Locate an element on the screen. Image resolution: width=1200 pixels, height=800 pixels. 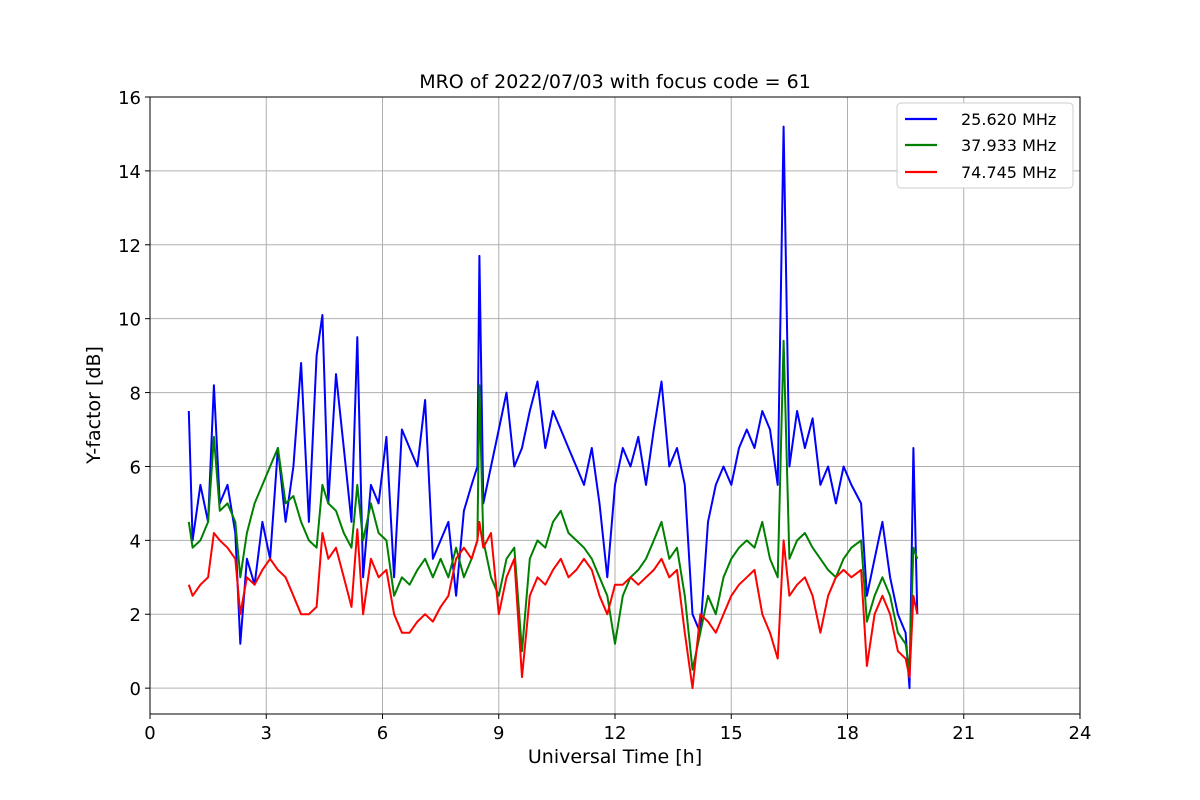
y-tick-label: 12 is located at coordinates (129, 246).